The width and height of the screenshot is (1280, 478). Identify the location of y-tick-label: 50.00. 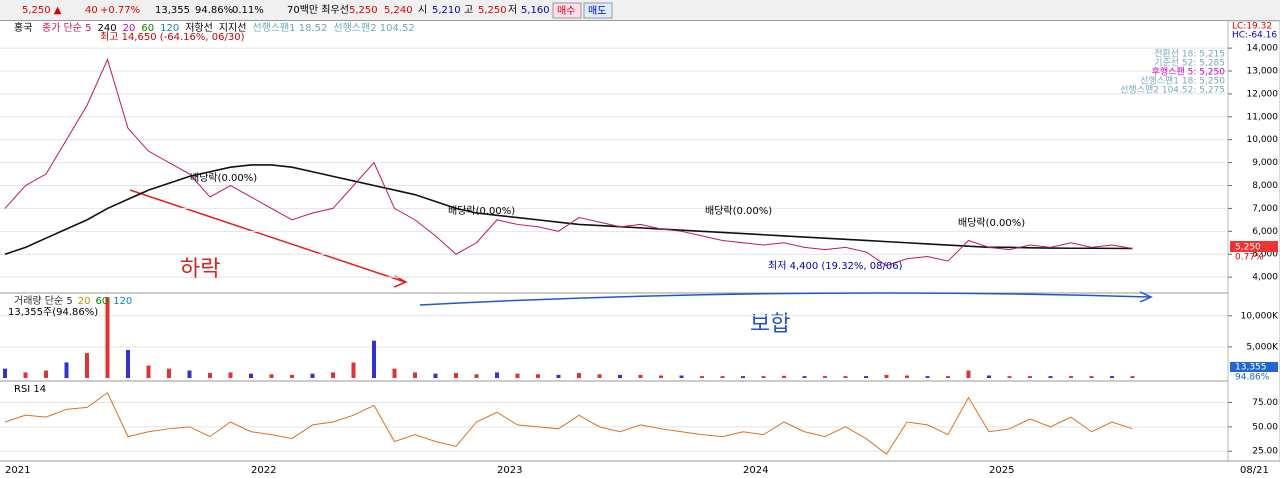
(1265, 427).